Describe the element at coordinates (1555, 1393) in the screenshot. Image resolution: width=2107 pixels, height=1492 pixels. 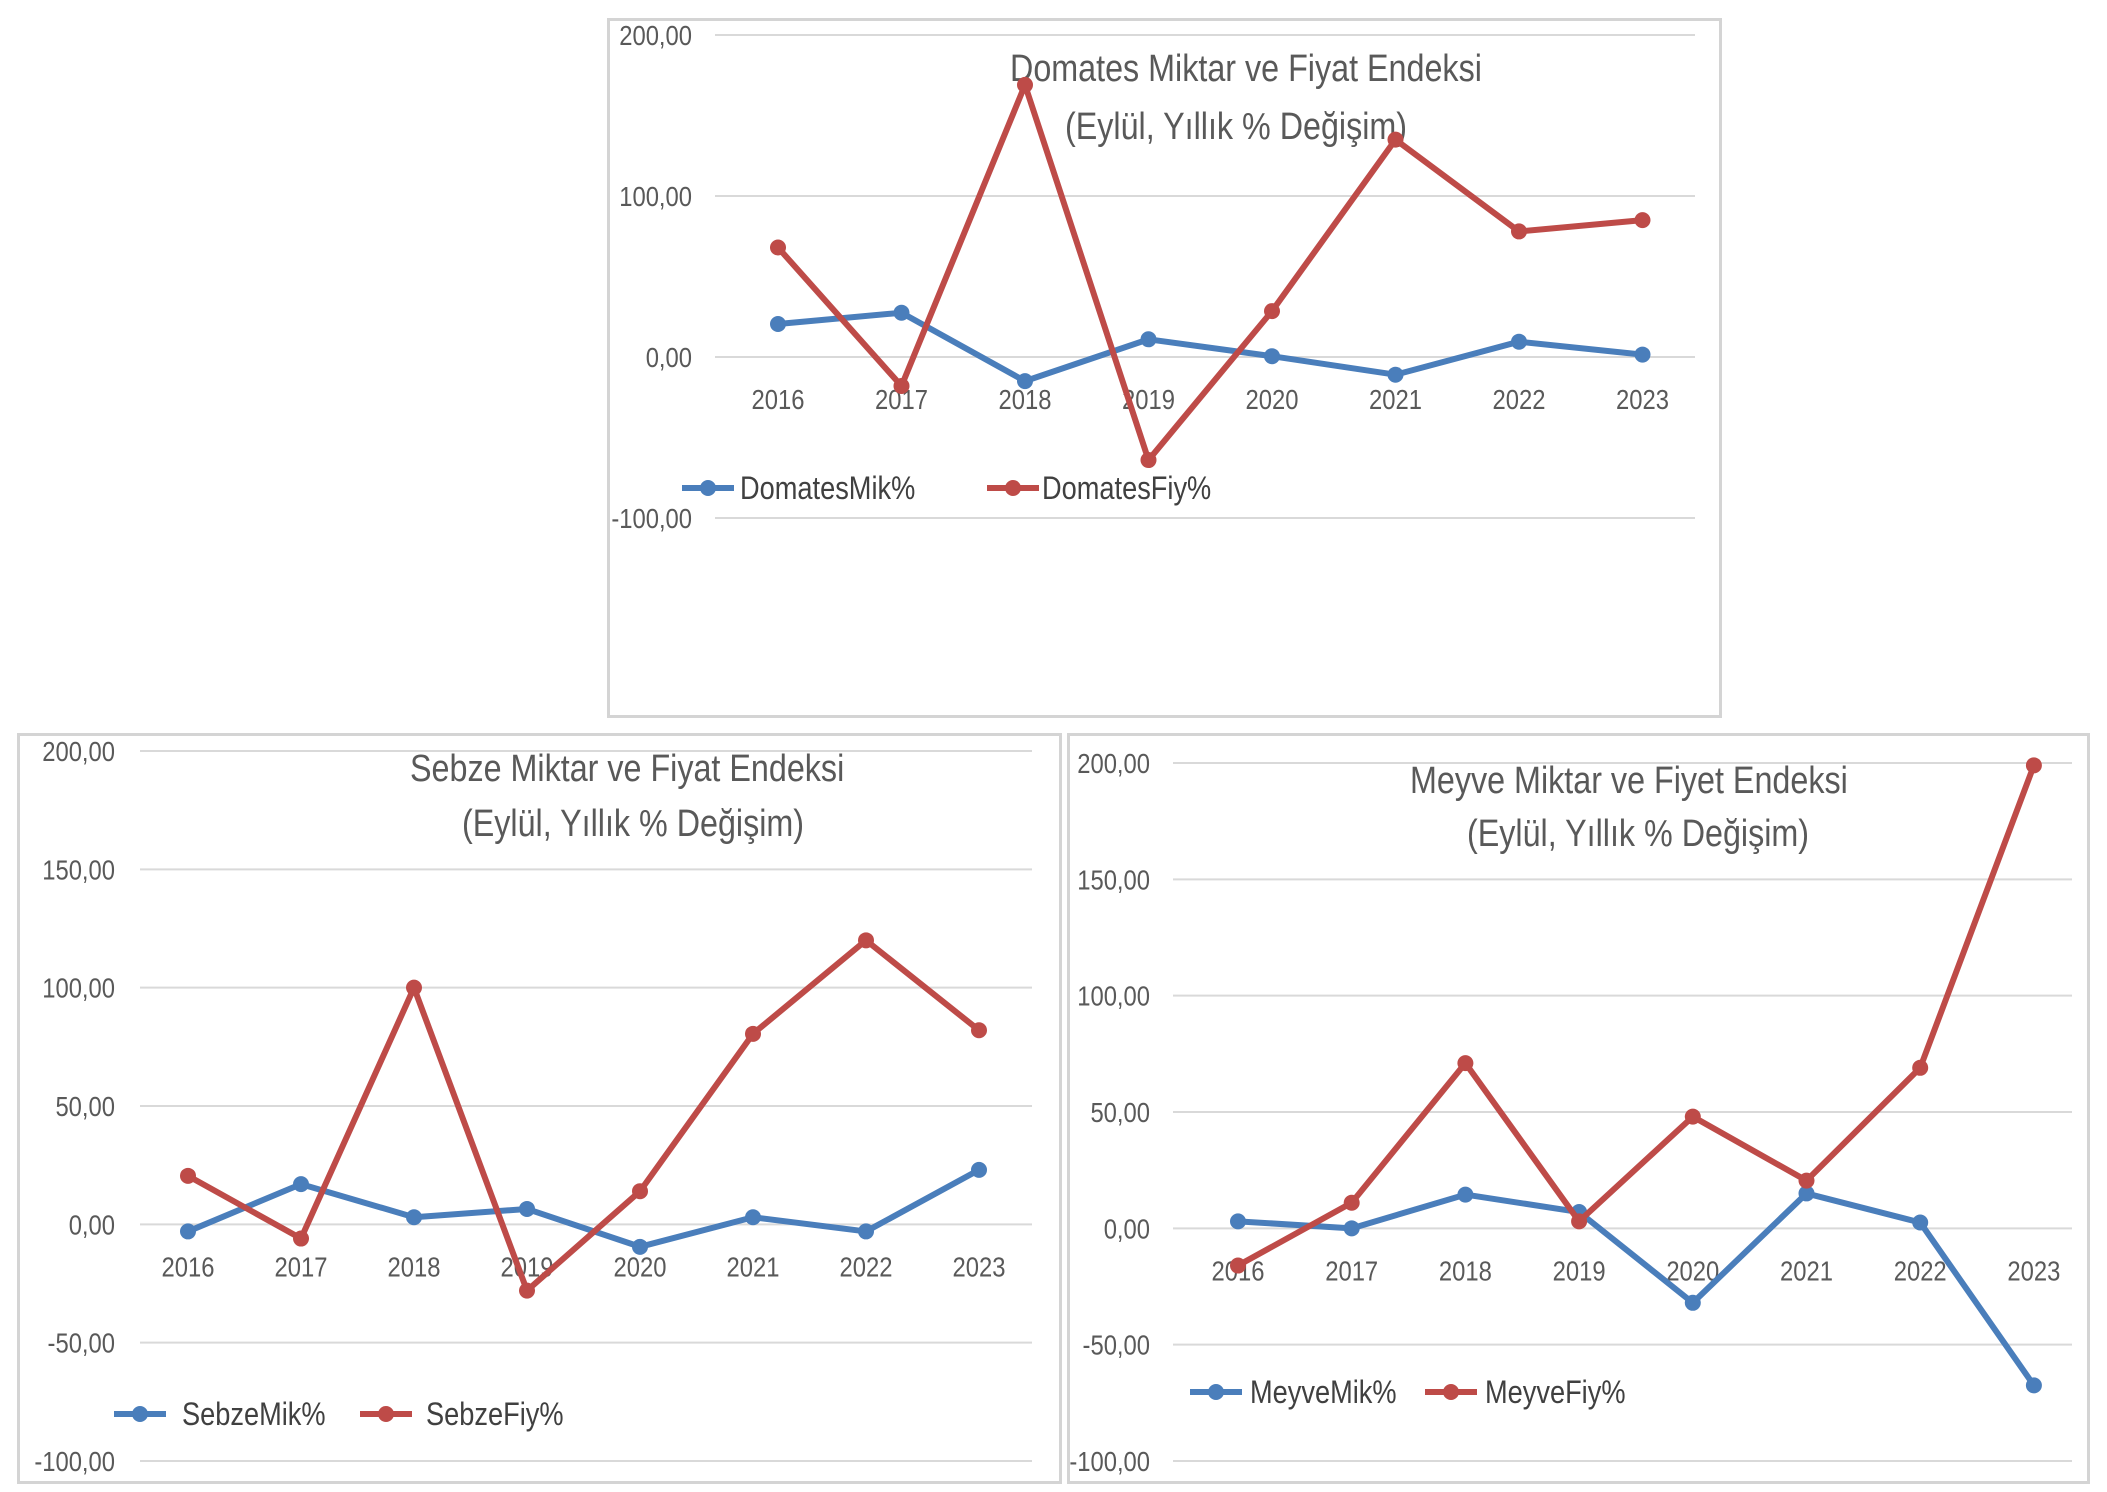
I see `legend-label: MeyveFiy%` at that location.